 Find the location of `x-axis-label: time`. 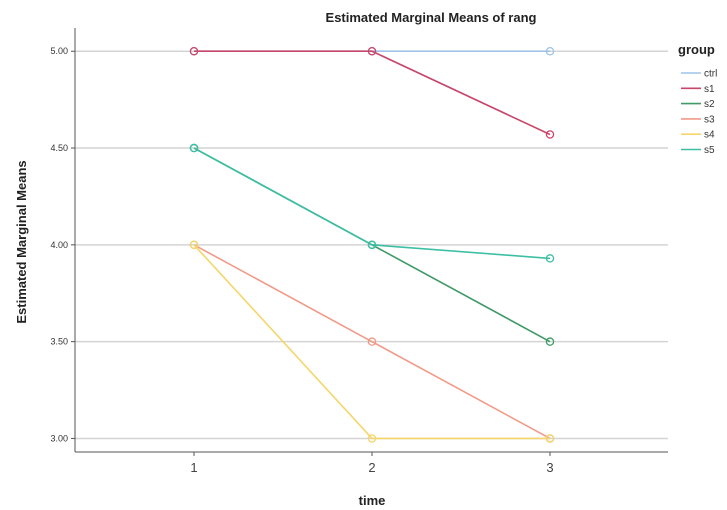

x-axis-label: time is located at coordinates (372, 500).